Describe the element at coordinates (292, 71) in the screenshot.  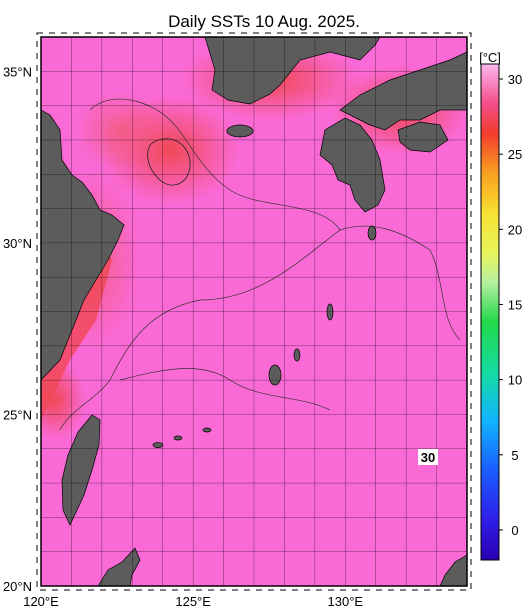
I see `korea-peninsula` at that location.